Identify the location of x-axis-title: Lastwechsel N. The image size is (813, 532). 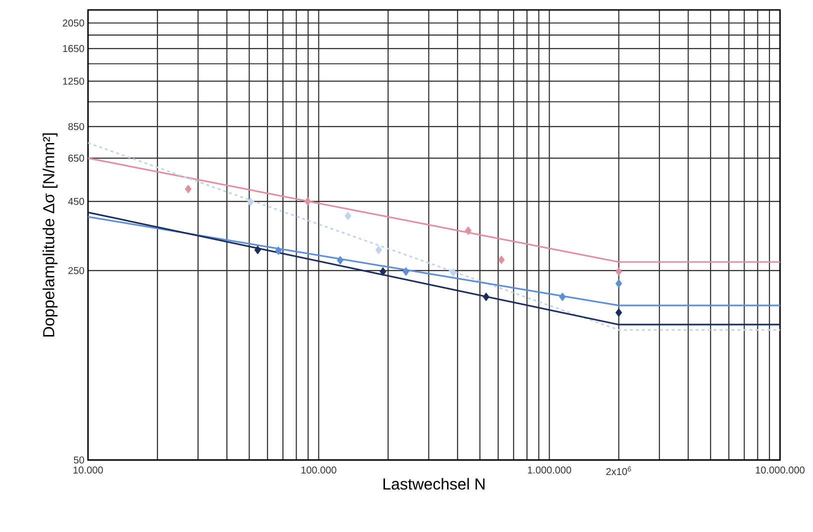
(434, 484).